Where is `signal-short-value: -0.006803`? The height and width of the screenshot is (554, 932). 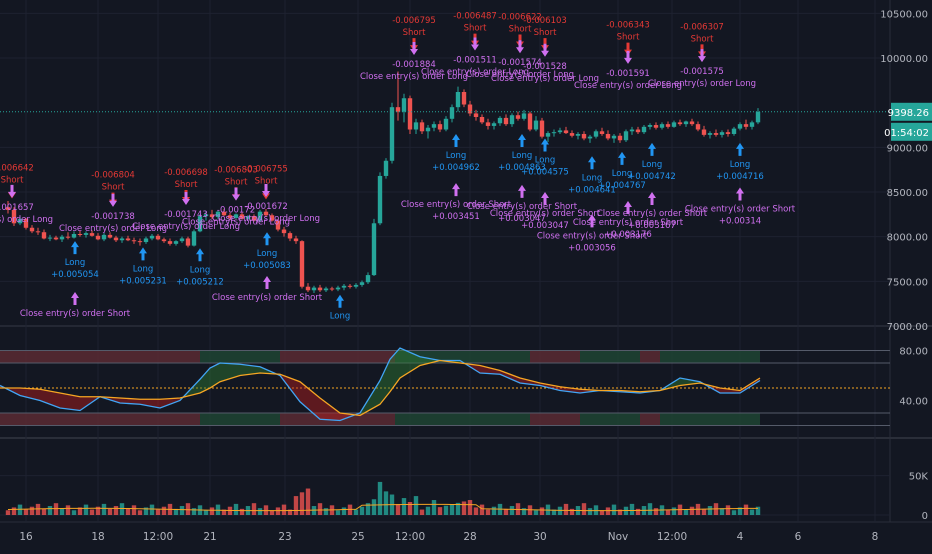 signal-short-value: -0.006803 is located at coordinates (236, 170).